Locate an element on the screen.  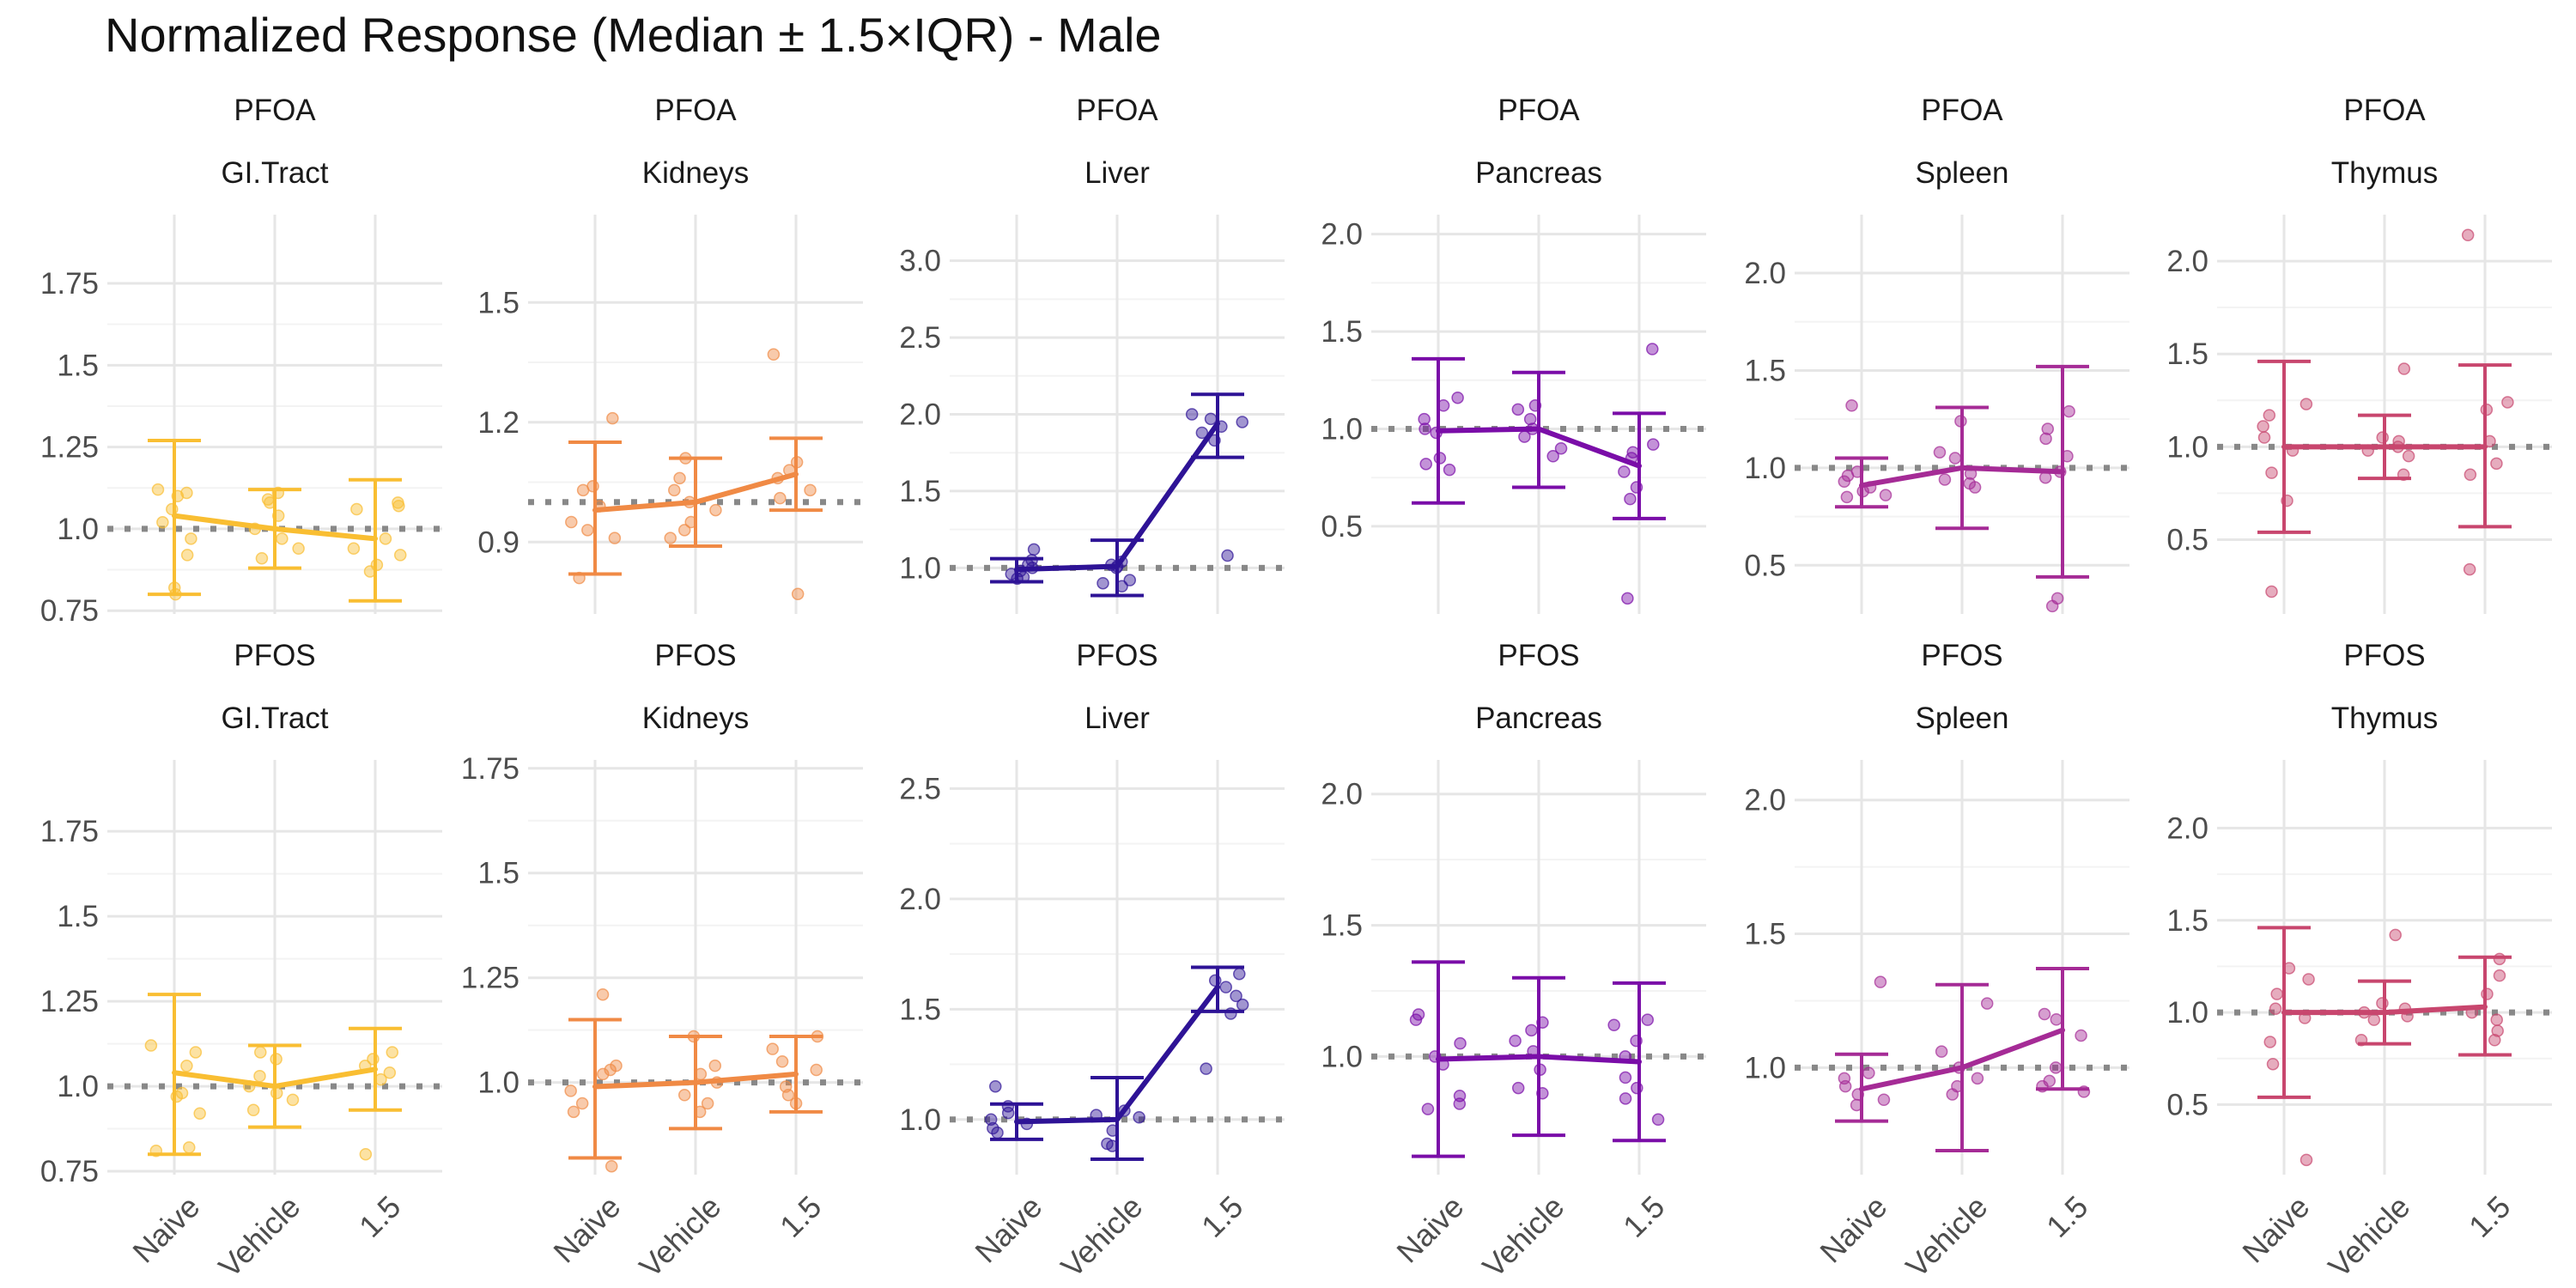
y-tick-label: 0.75 is located at coordinates (69, 611).